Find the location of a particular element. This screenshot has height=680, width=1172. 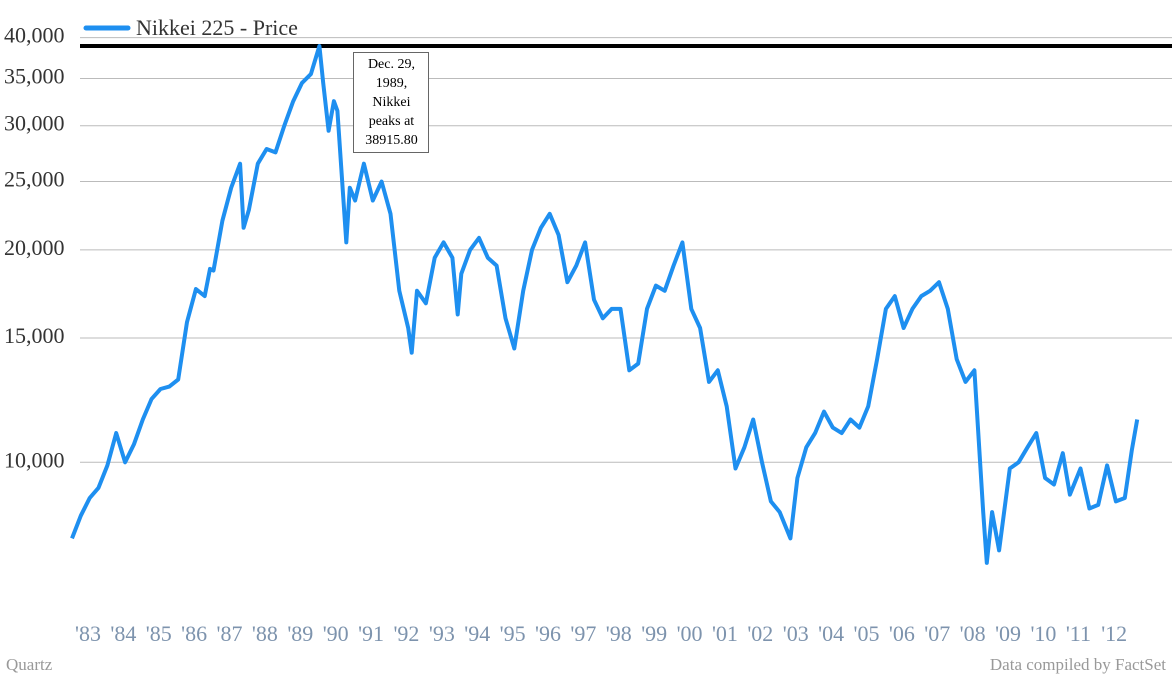

y-tick-label: 40,000 is located at coordinates (34, 35).